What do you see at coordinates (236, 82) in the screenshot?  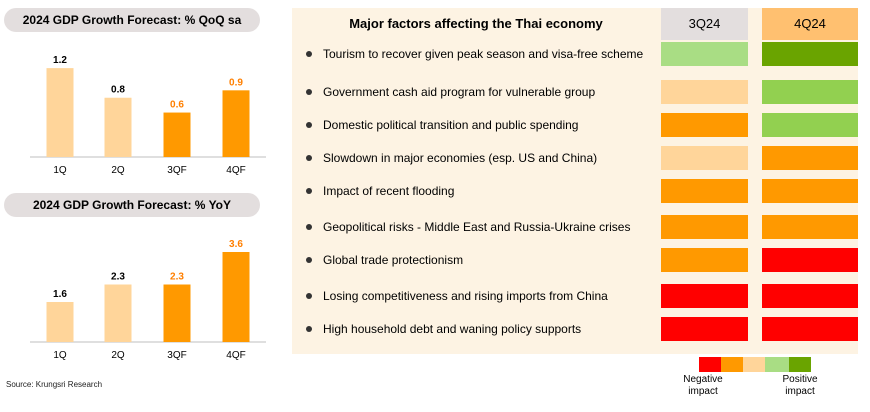 I see `qoq-value-label-4qf: 0.9` at bounding box center [236, 82].